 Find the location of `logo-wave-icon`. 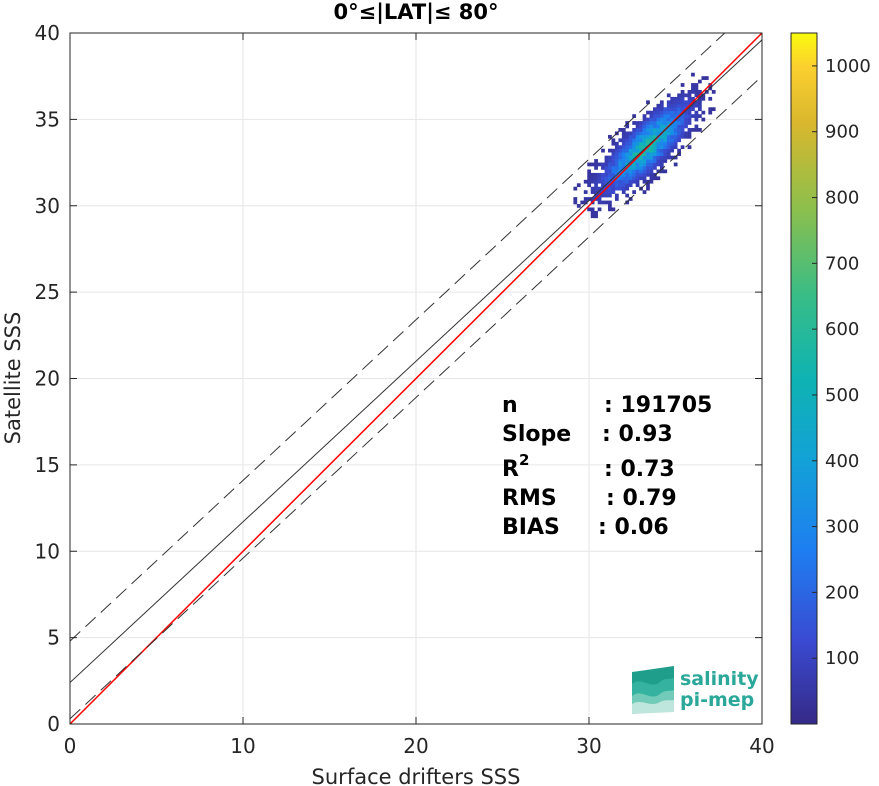

logo-wave-icon is located at coordinates (653, 690).